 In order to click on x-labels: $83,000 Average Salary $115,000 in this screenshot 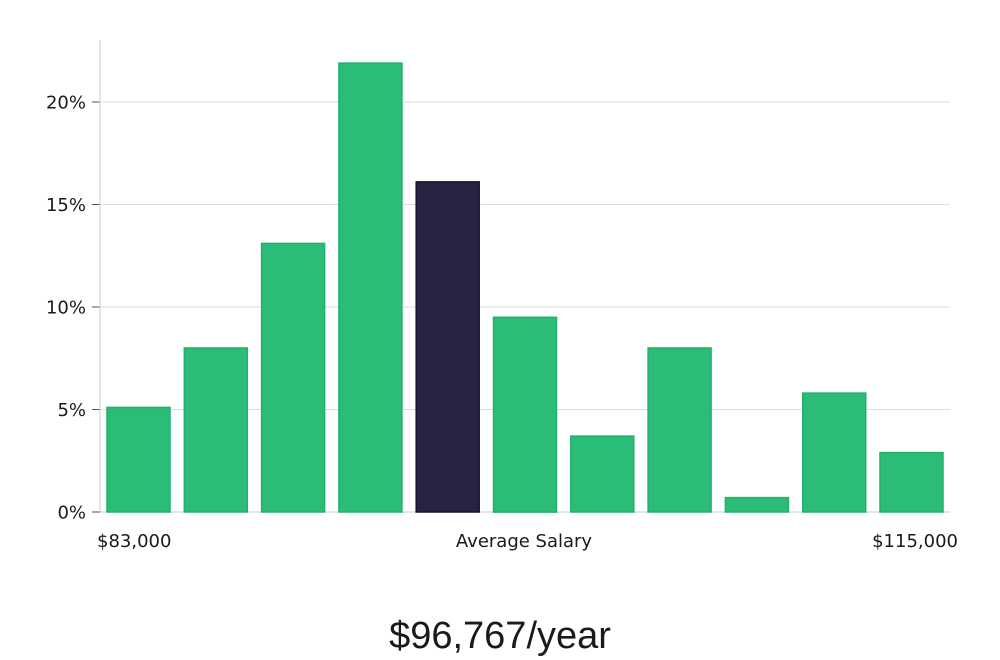, I will do `click(527, 541)`.